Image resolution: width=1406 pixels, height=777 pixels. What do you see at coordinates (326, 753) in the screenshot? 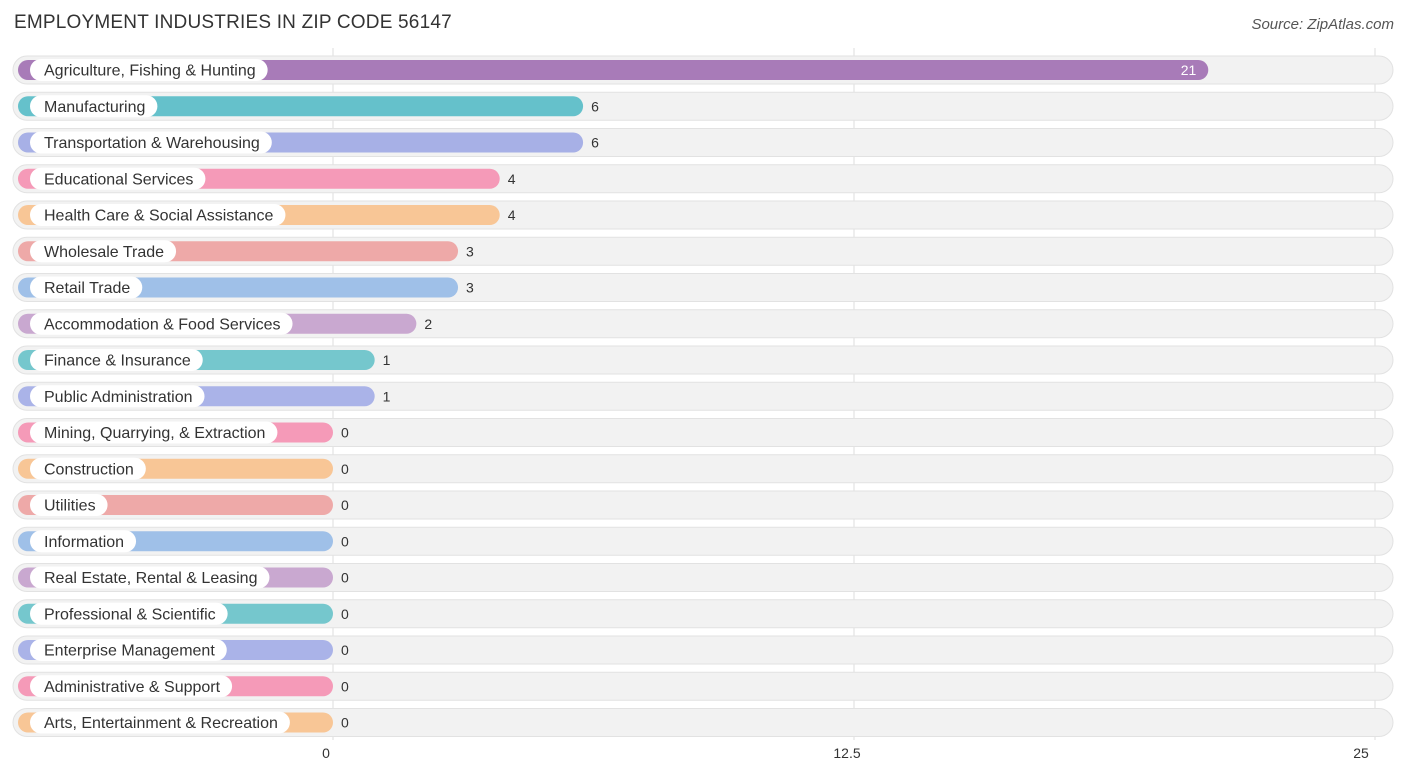
I see `tick-label: 0` at bounding box center [326, 753].